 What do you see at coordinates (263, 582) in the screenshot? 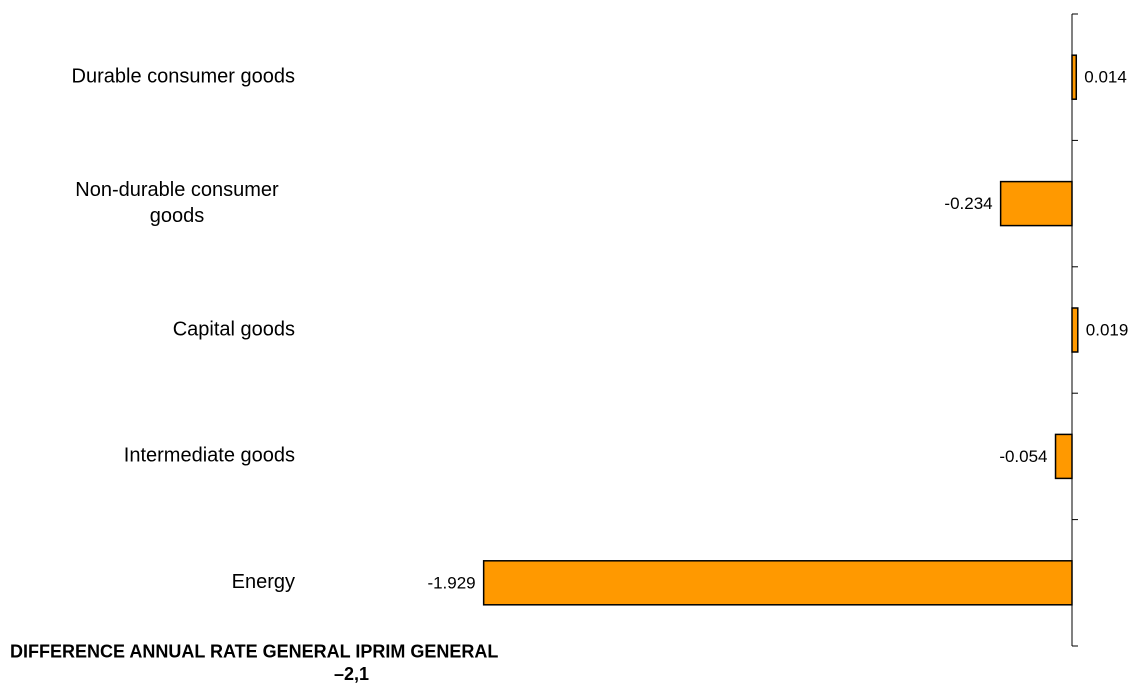
I see `category-label: Energy` at bounding box center [263, 582].